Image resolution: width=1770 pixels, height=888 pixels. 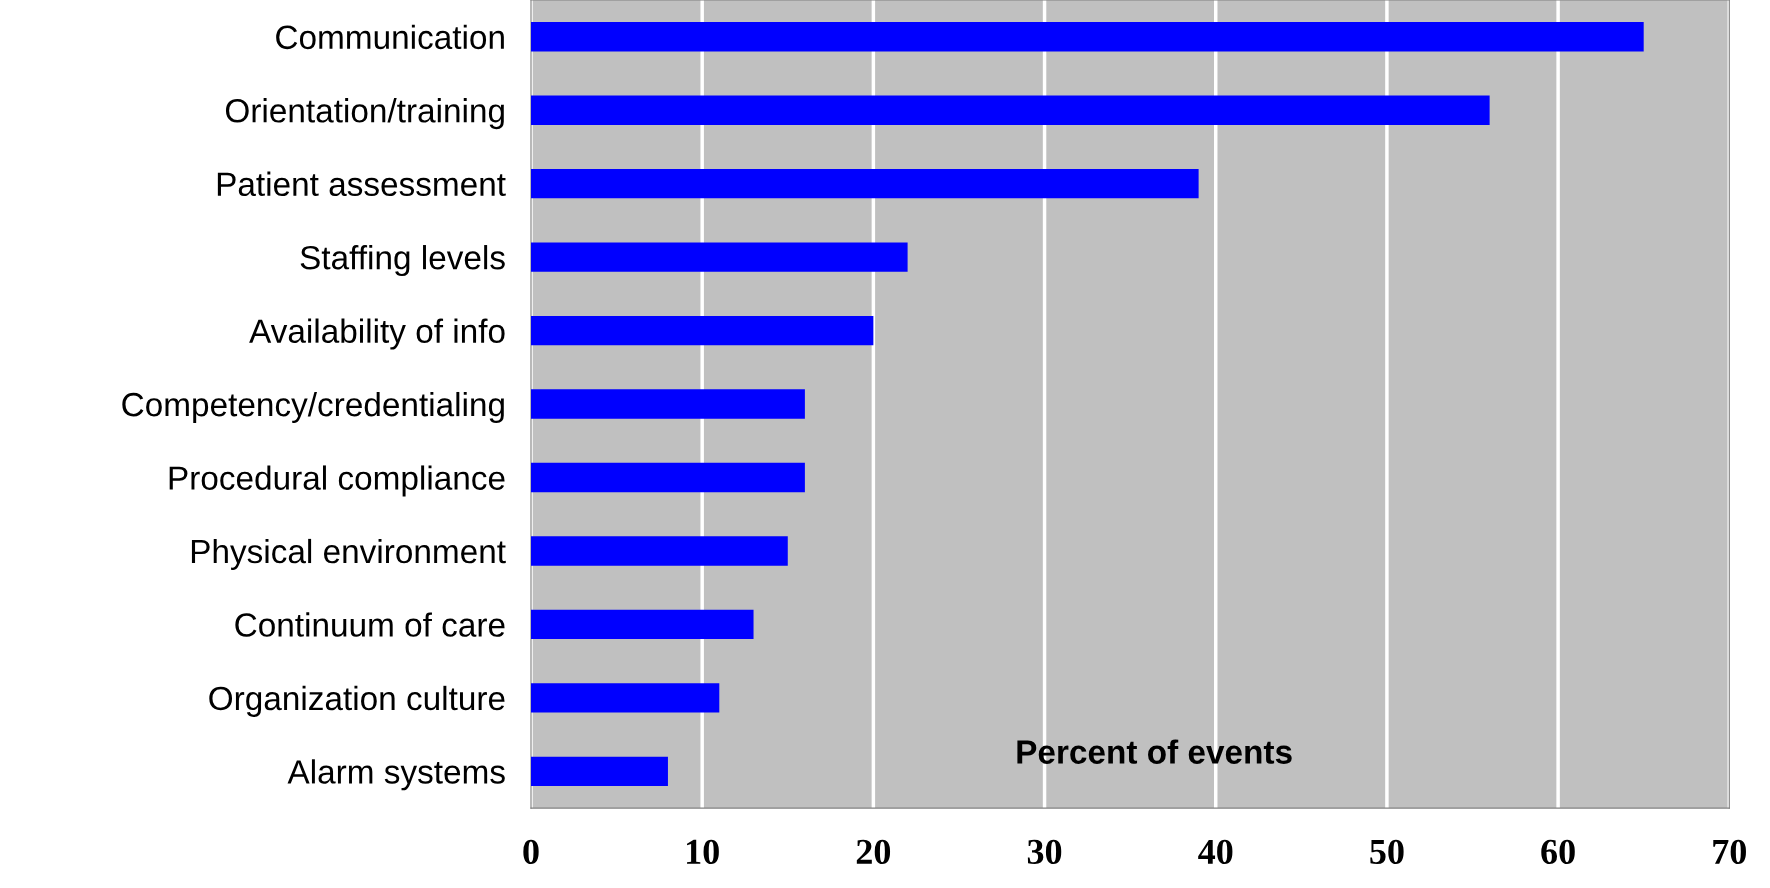 I want to click on x-tick-label: 40, so click(x=1215, y=852).